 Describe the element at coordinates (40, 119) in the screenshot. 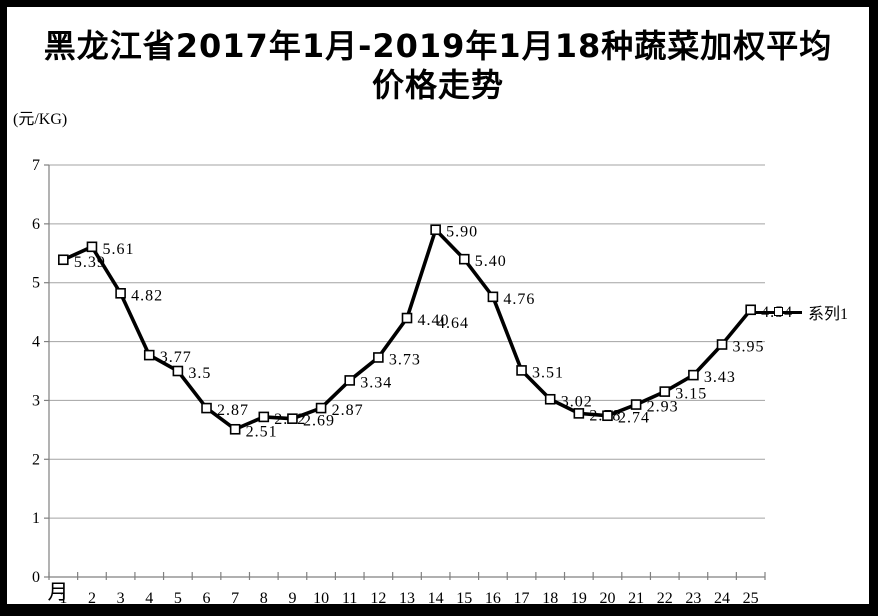

I see `y-axis-unit-label: (元/KG)` at that location.